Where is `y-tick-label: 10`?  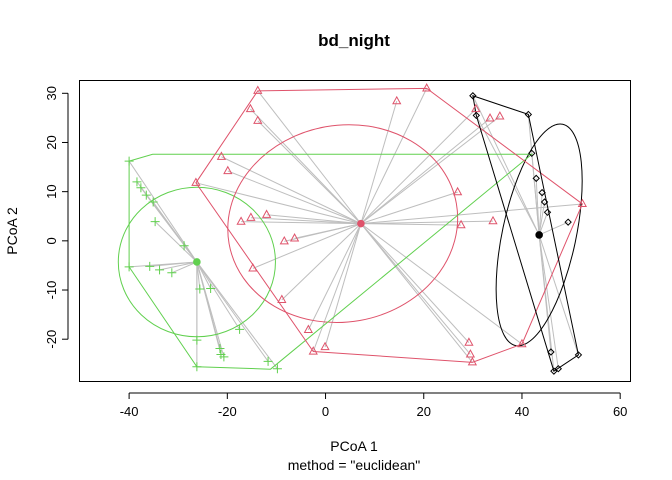
y-tick-label: 10 is located at coordinates (51, 191).